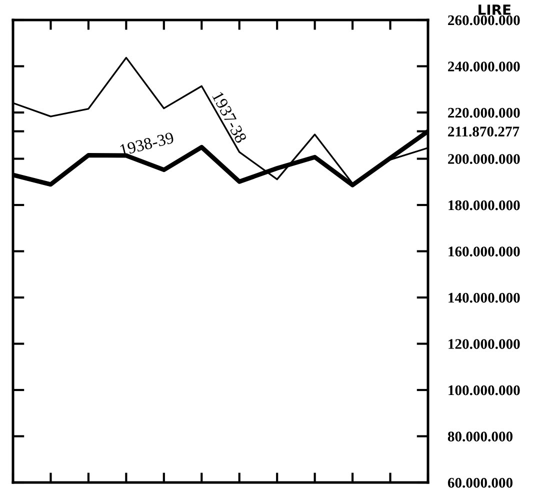 This screenshot has height=500, width=547. I want to click on text: 1938-39, so click(147, 144).